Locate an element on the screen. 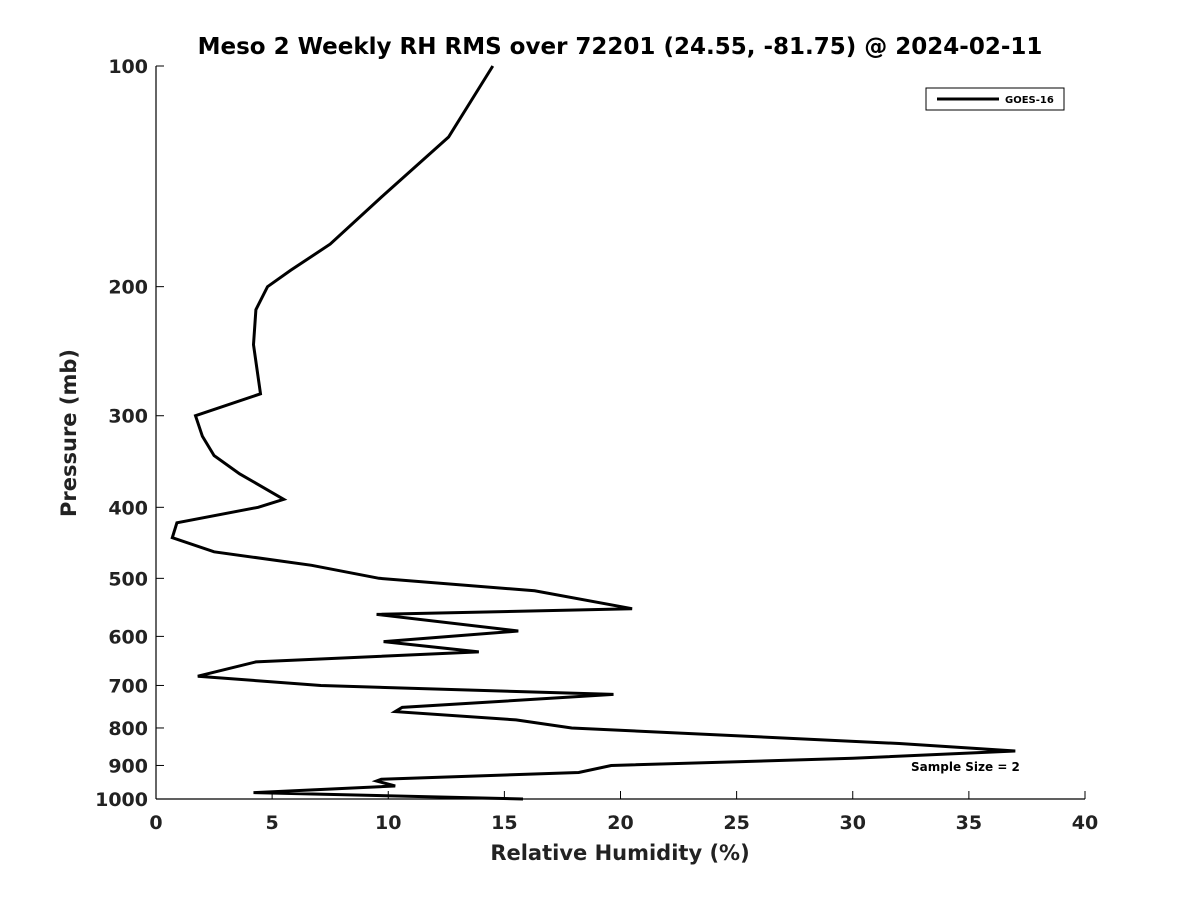 Image resolution: width=1200 pixels, height=900 pixels. legend: GOES-16 is located at coordinates (995, 99).